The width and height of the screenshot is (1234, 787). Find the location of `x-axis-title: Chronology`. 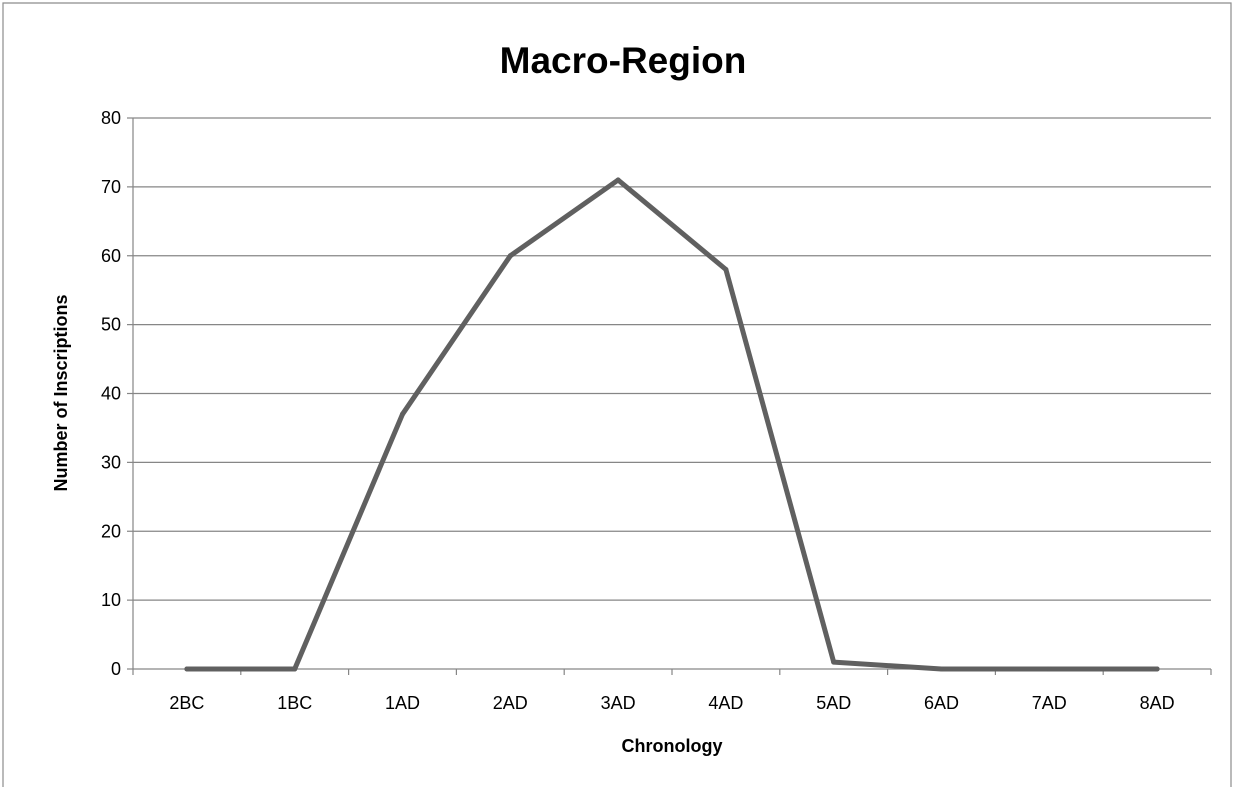

x-axis-title: Chronology is located at coordinates (672, 746).